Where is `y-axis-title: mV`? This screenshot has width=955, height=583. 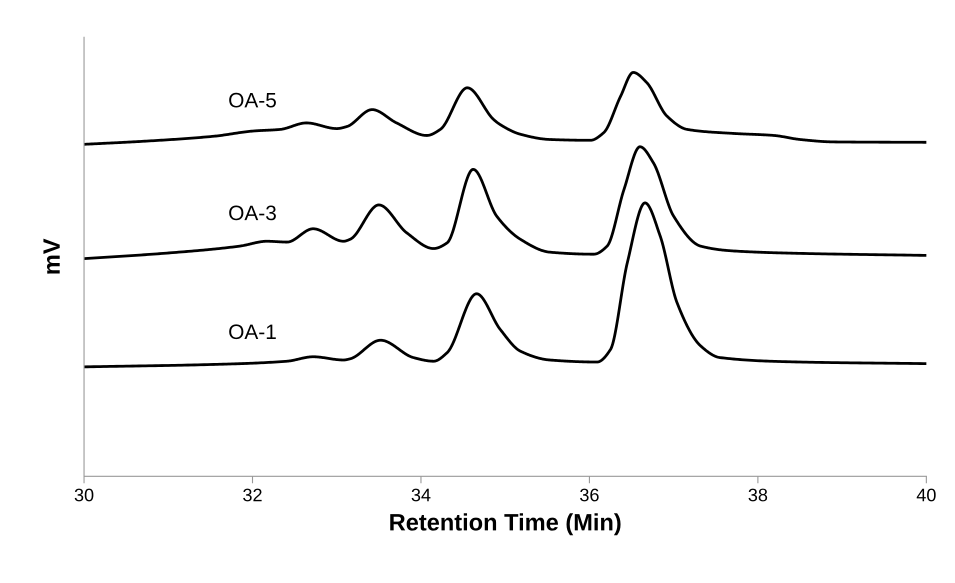
y-axis-title: mV is located at coordinates (51, 256).